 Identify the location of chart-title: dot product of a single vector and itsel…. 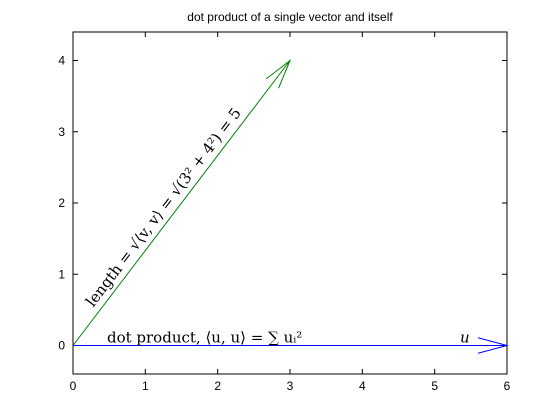
(290, 17).